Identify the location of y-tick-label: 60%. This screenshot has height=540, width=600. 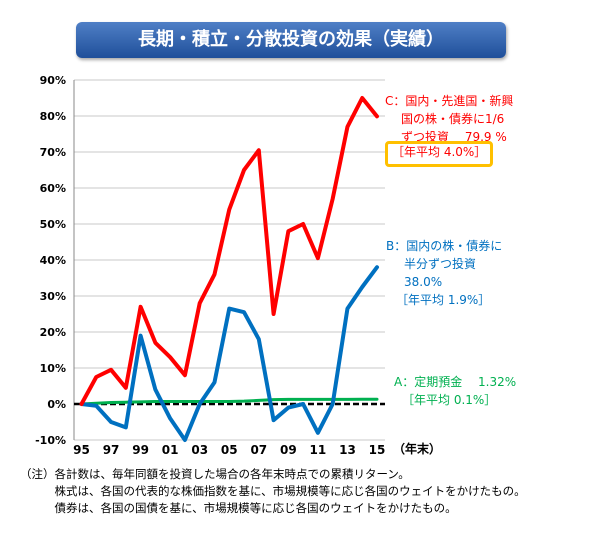
(53, 188).